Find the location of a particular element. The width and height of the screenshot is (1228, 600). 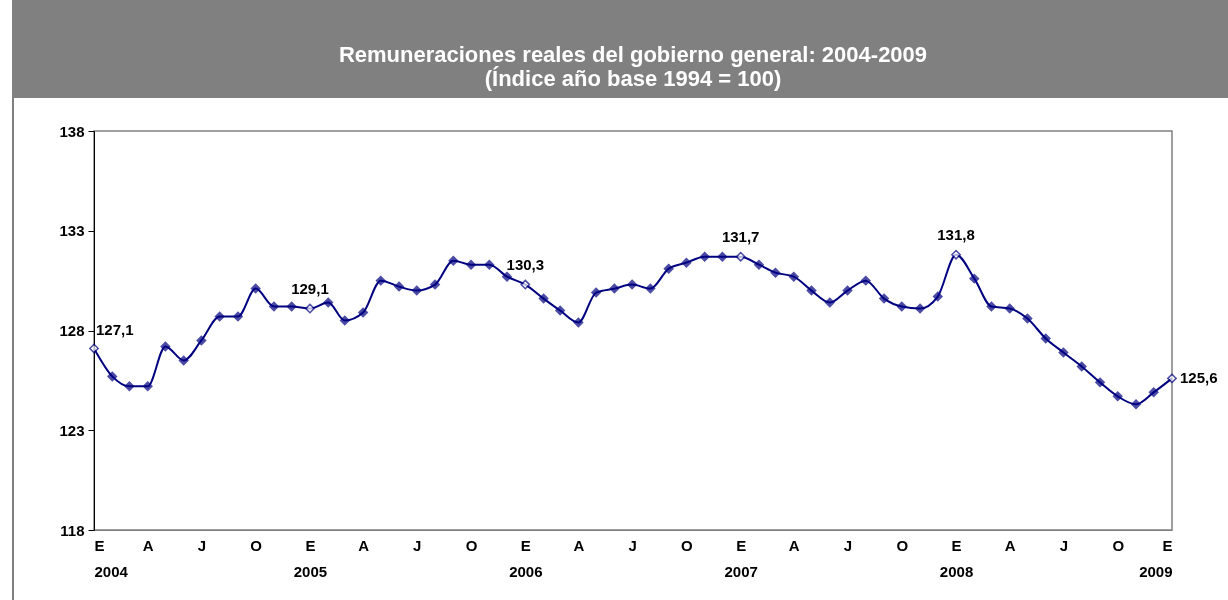

x-tick-label: E 2007 is located at coordinates (741, 558).